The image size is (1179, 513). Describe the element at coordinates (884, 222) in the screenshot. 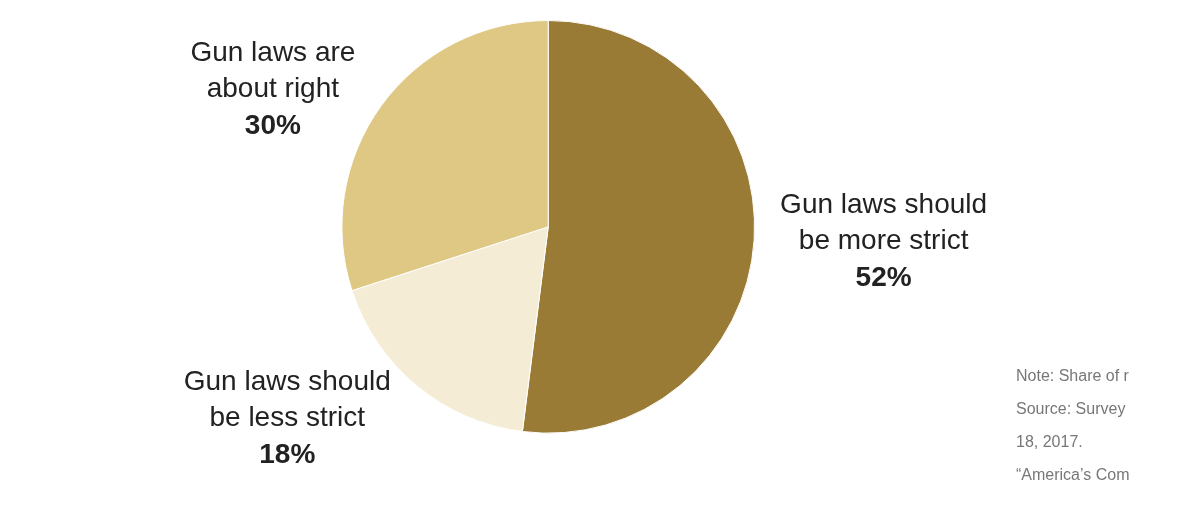

I see `slice-label: Gun laws should be more strict` at that location.